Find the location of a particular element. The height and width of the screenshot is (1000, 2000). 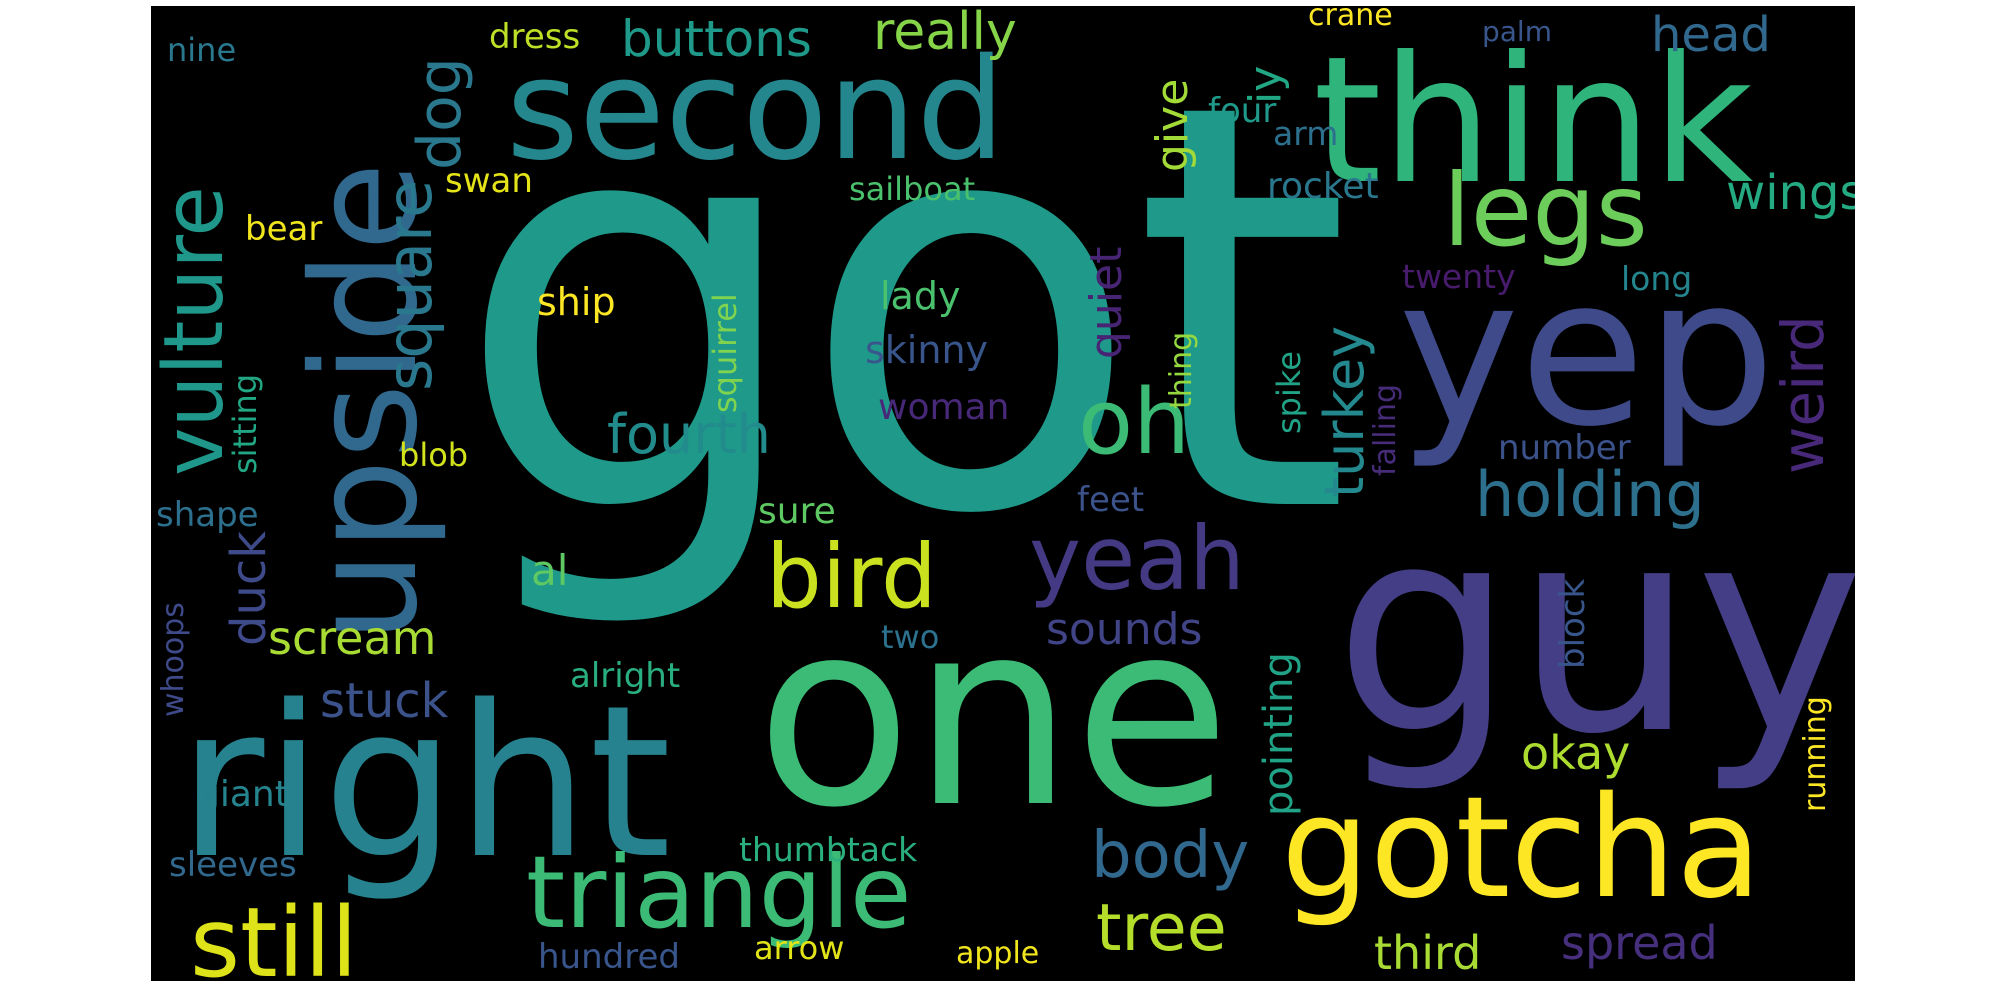

word-four: four is located at coordinates (1242, 111).